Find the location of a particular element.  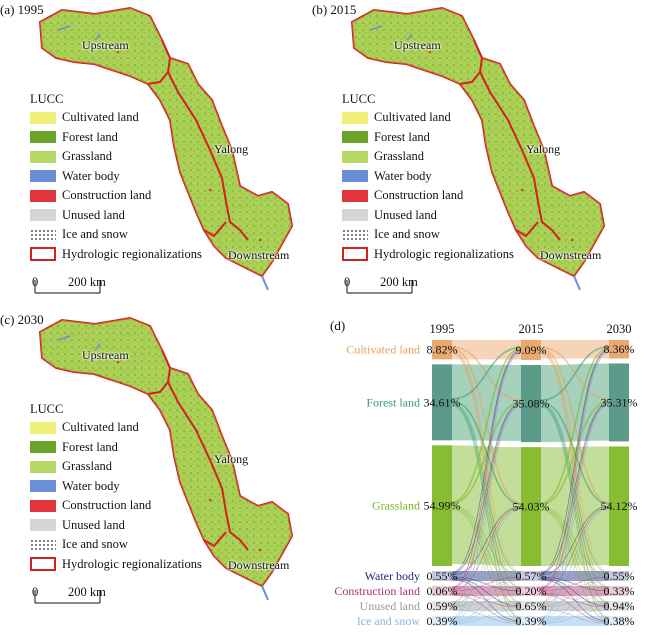

year-label: 2015 is located at coordinates (531, 329).